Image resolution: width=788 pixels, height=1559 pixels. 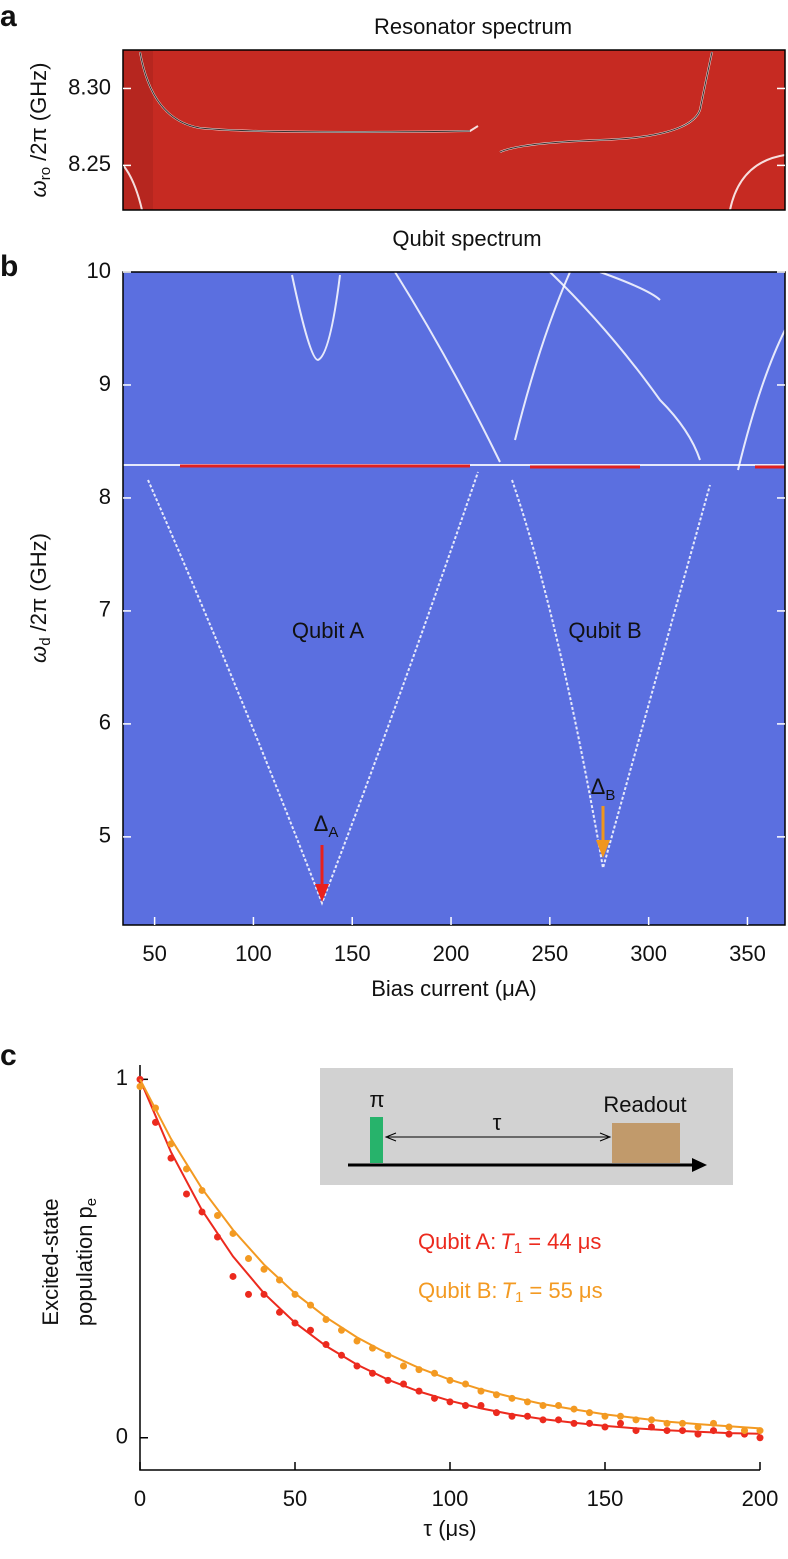 I want to click on y-tick-label: 0, so click(x=122, y=1436).